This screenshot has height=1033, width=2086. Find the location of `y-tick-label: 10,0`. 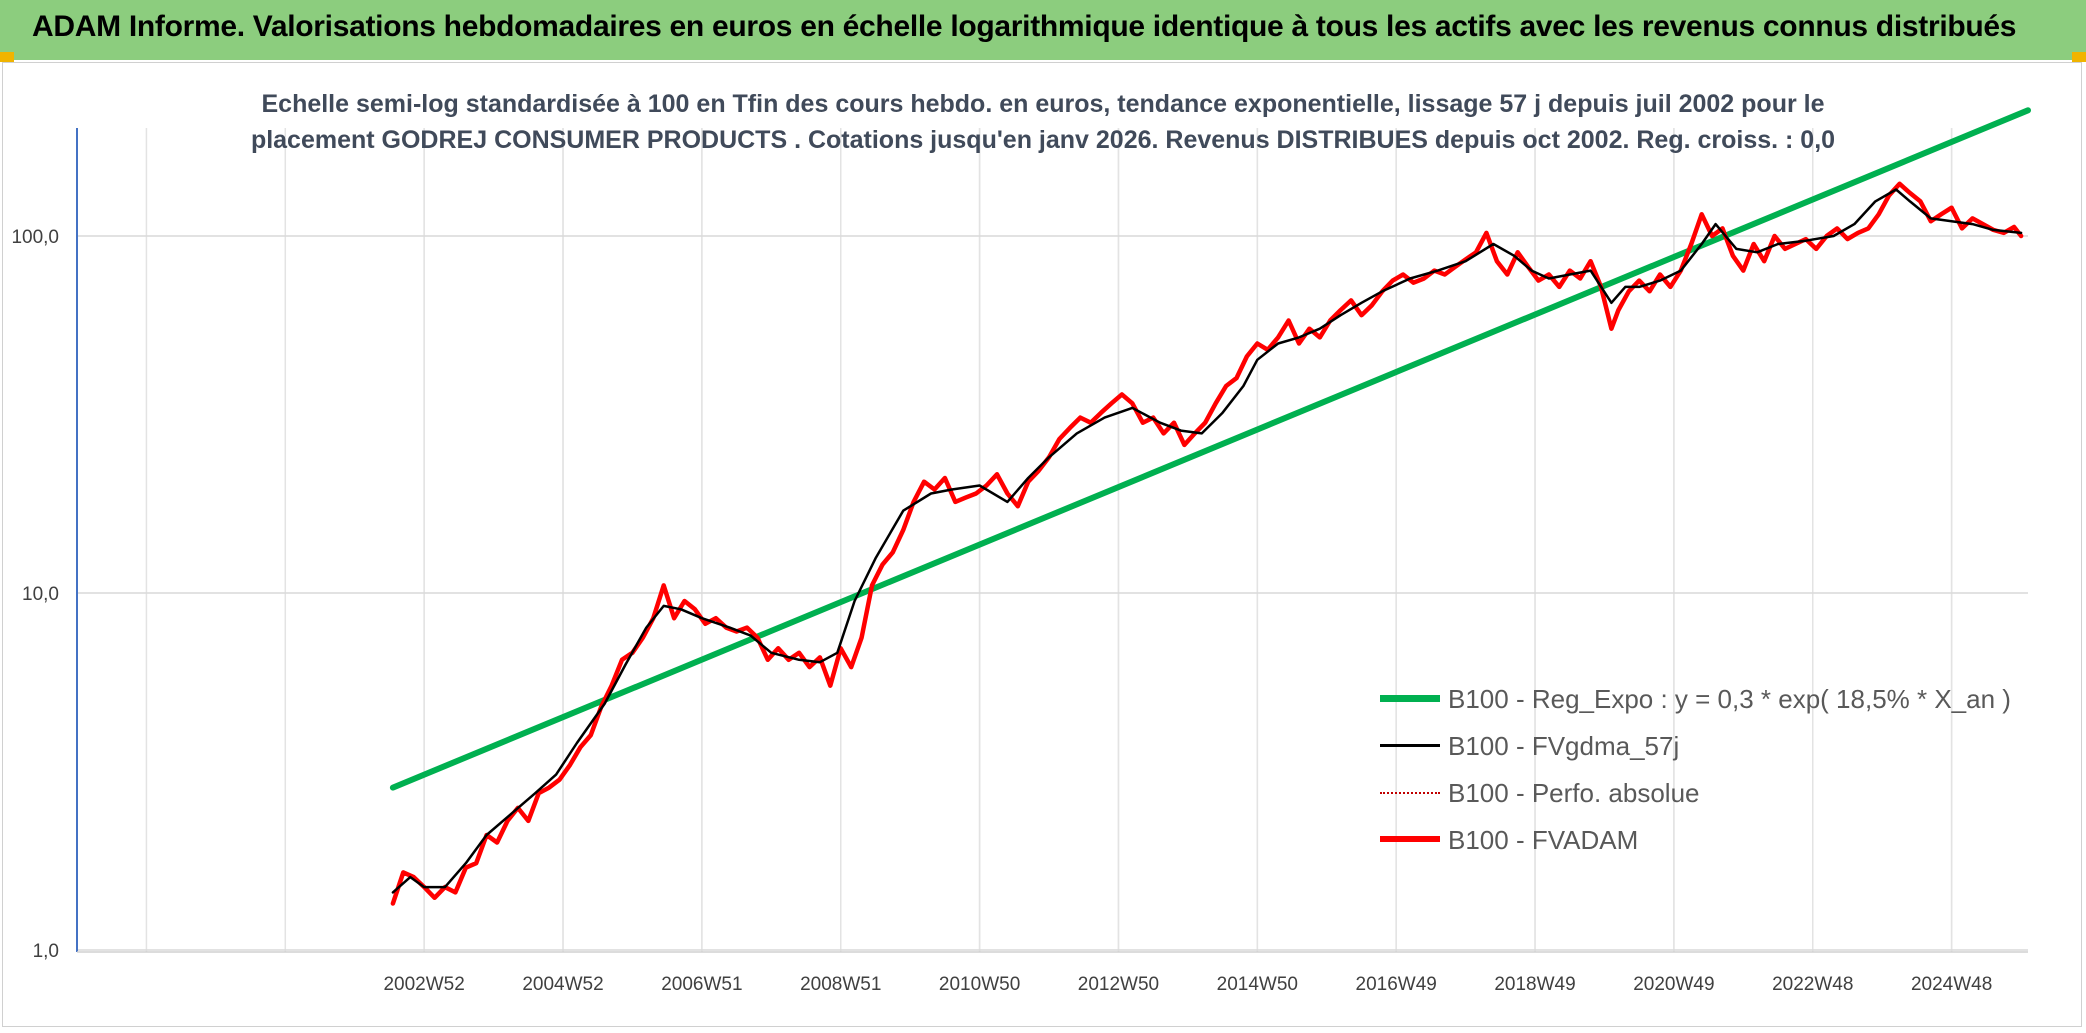

y-tick-label: 10,0 is located at coordinates (40, 594).